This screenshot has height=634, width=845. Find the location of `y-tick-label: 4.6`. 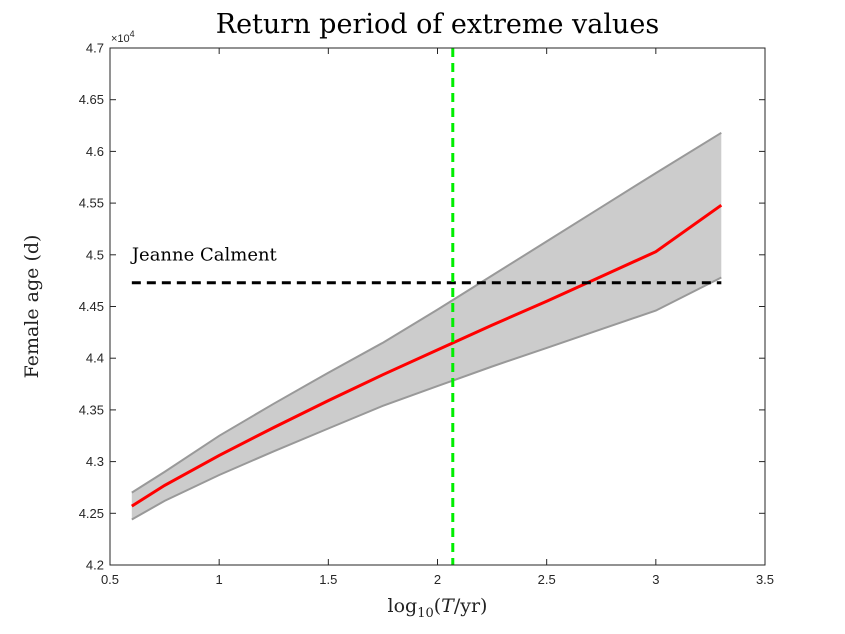

y-tick-label: 4.6 is located at coordinates (95, 151).